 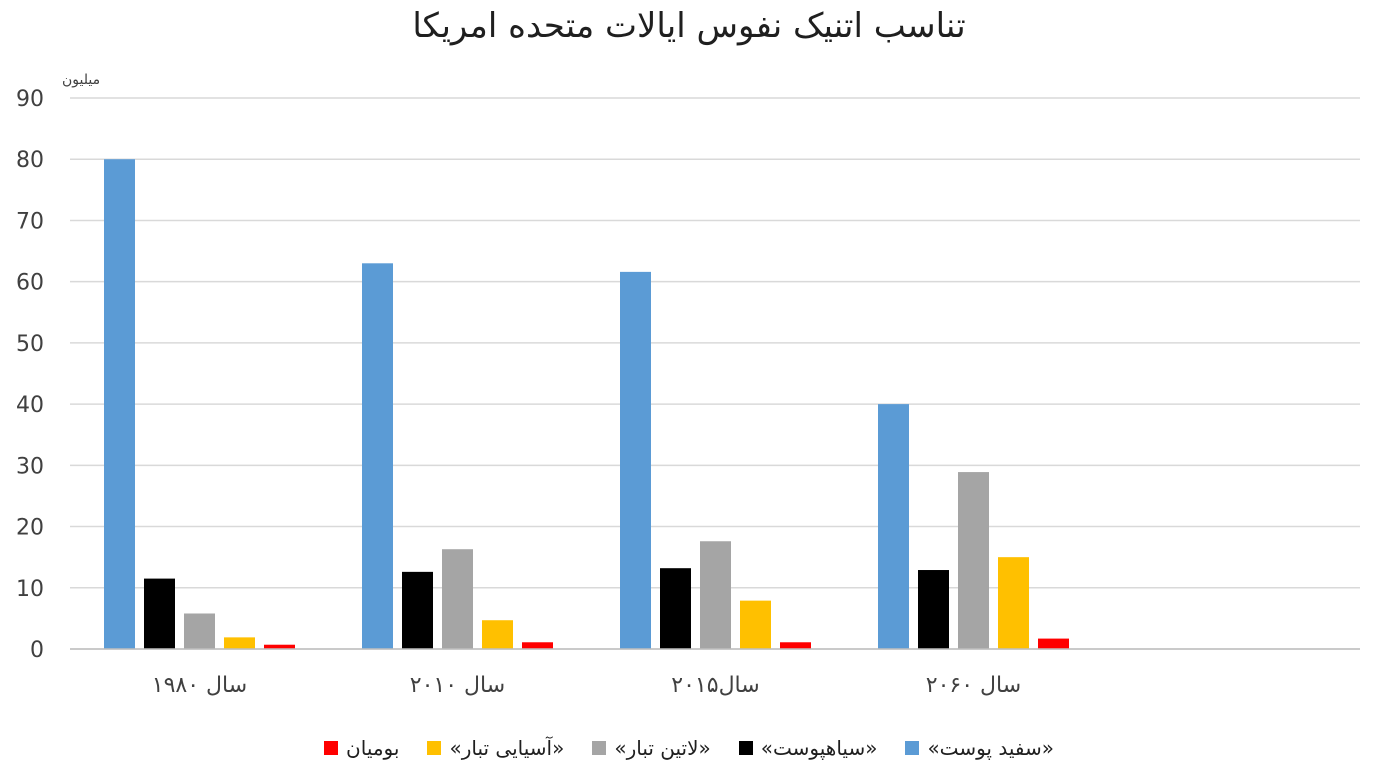 What do you see at coordinates (30, 283) in the screenshot?
I see `y-tick-label: 60` at bounding box center [30, 283].